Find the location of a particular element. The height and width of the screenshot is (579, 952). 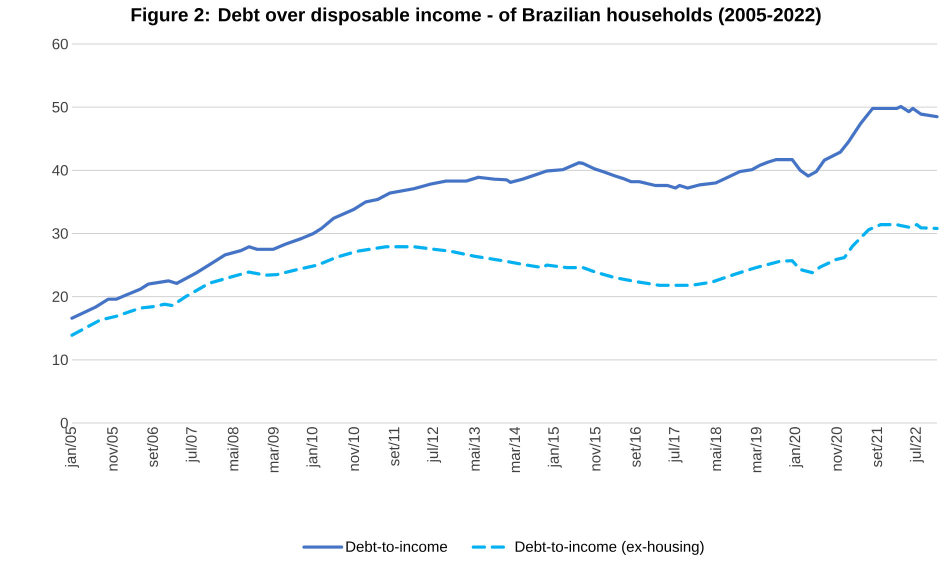

legend-label: Debt-to-income (ex-housing) is located at coordinates (610, 547).